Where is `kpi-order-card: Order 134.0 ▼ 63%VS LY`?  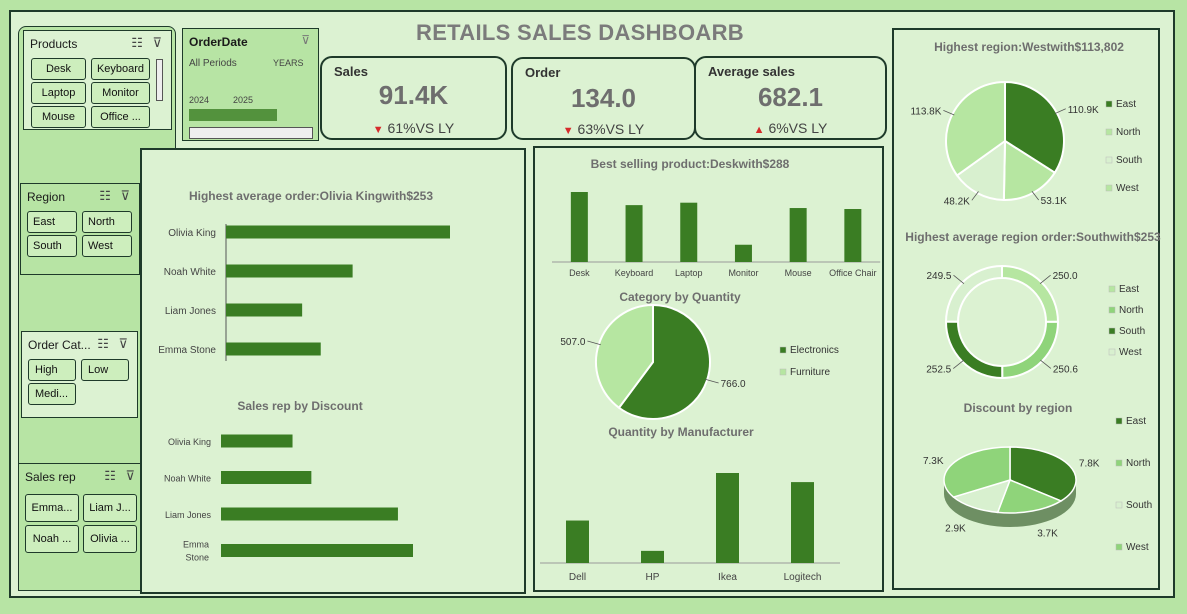 kpi-order-card: Order 134.0 ▼ 63%VS LY is located at coordinates (603, 98).